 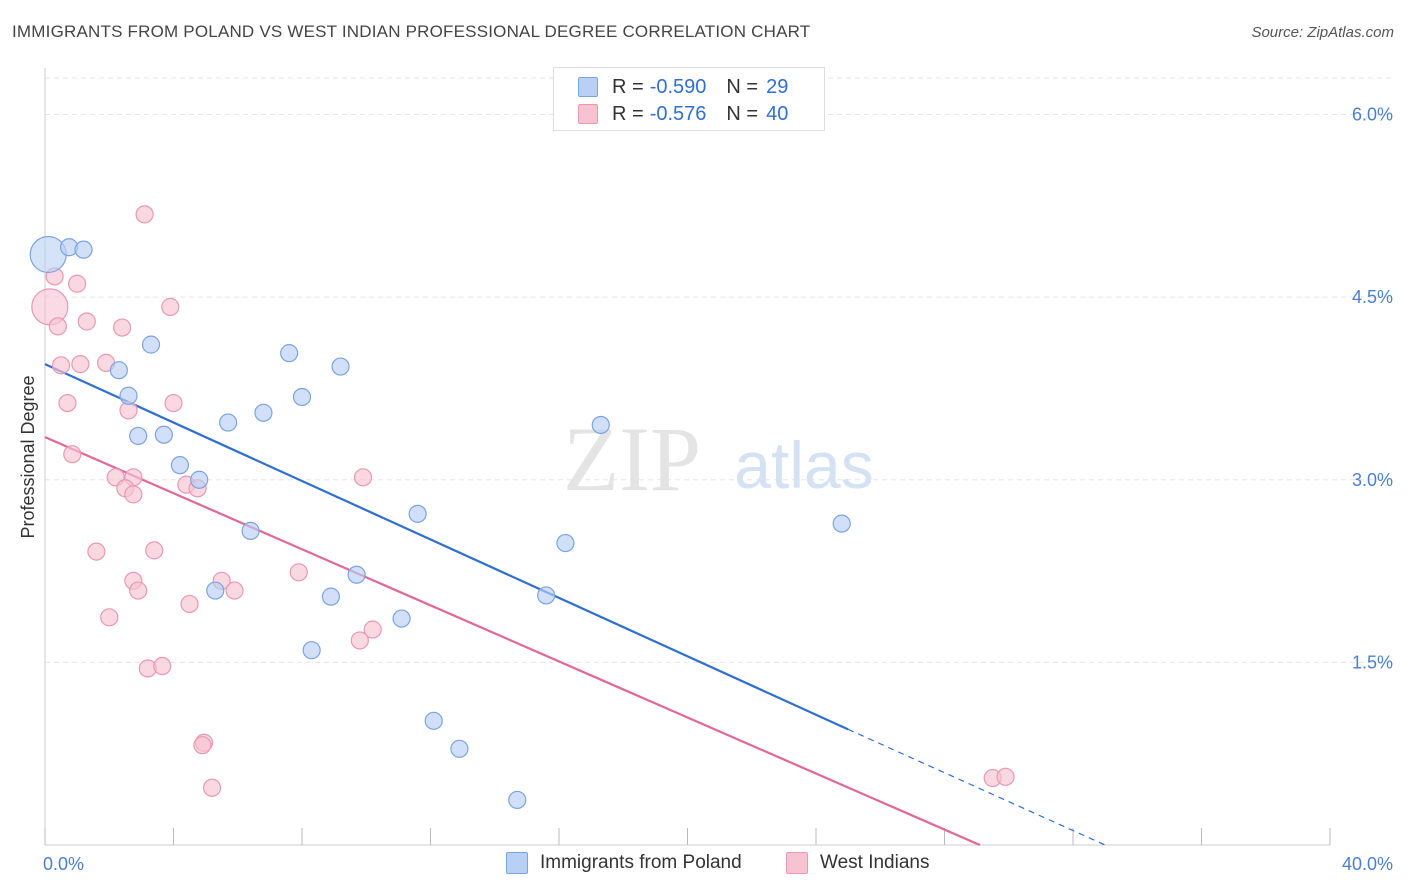 What do you see at coordinates (1372, 662) in the screenshot?
I see `y-tick-label: 1.5%` at bounding box center [1372, 662].